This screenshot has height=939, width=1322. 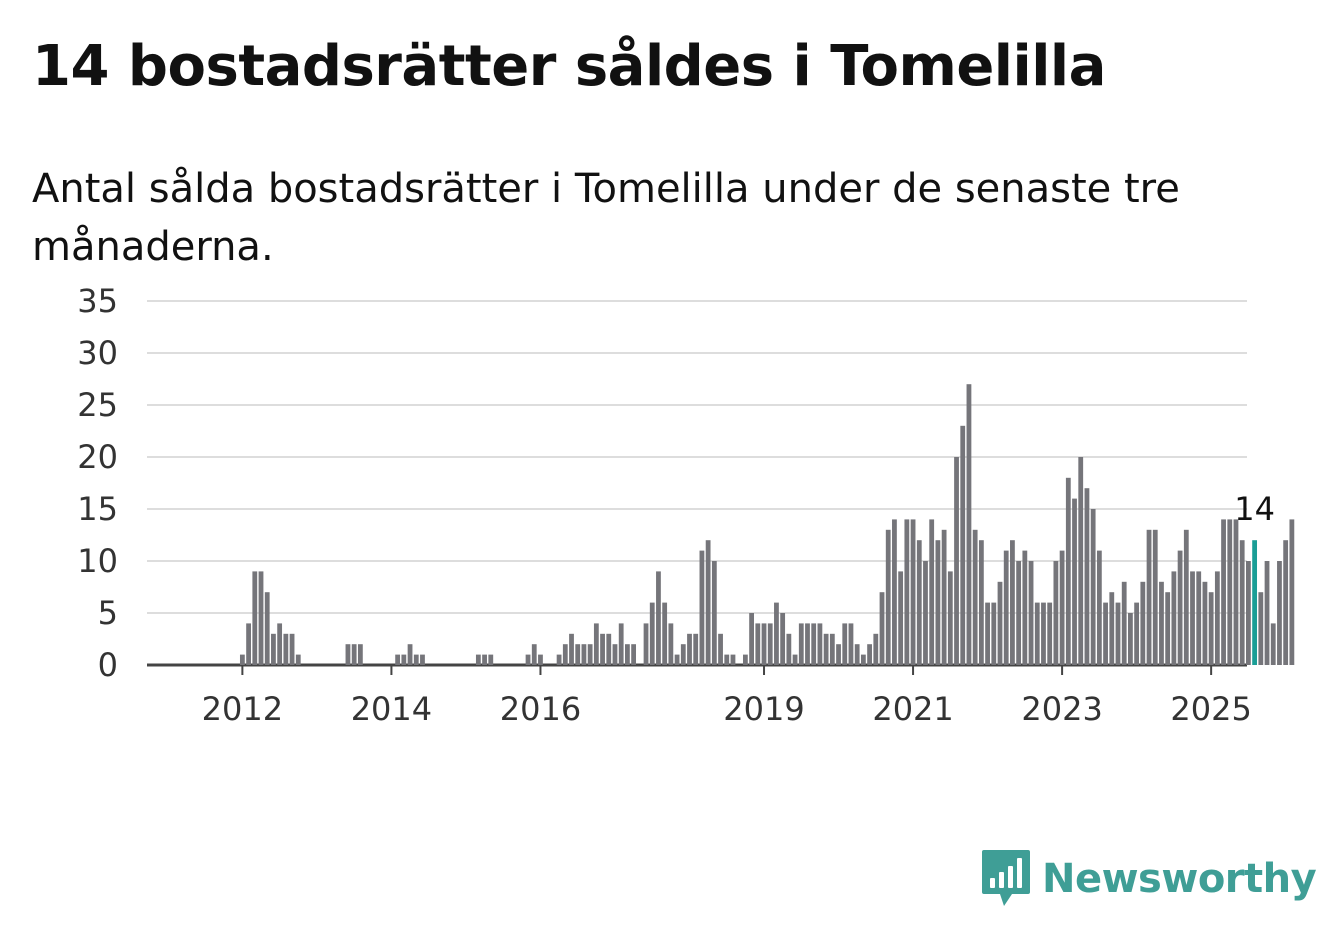 What do you see at coordinates (97, 561) in the screenshot?
I see `y-tick-label: 10` at bounding box center [97, 561].